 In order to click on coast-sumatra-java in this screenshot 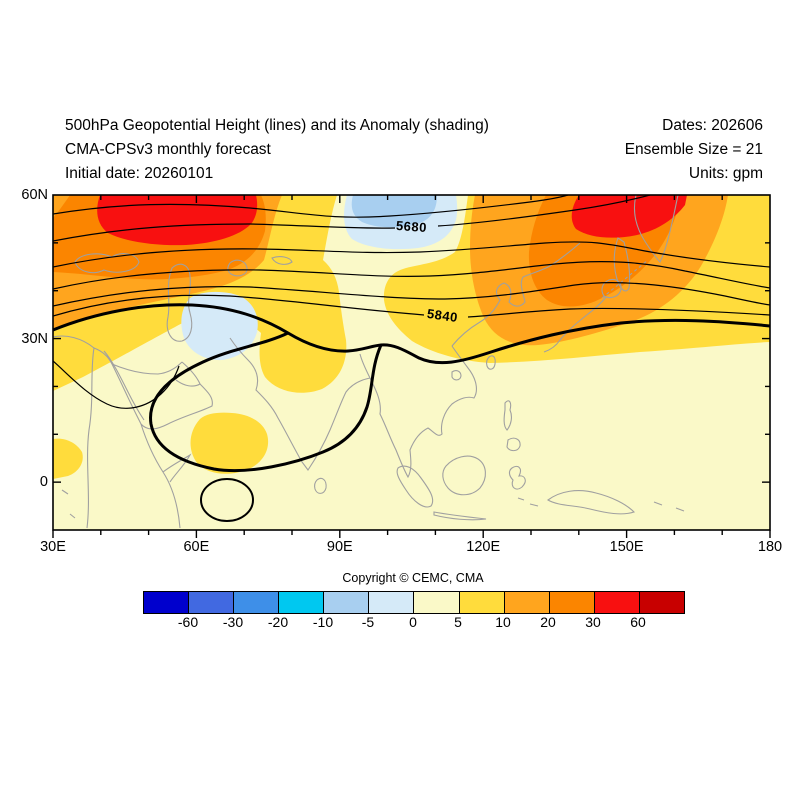, I will do `click(441, 493)`.